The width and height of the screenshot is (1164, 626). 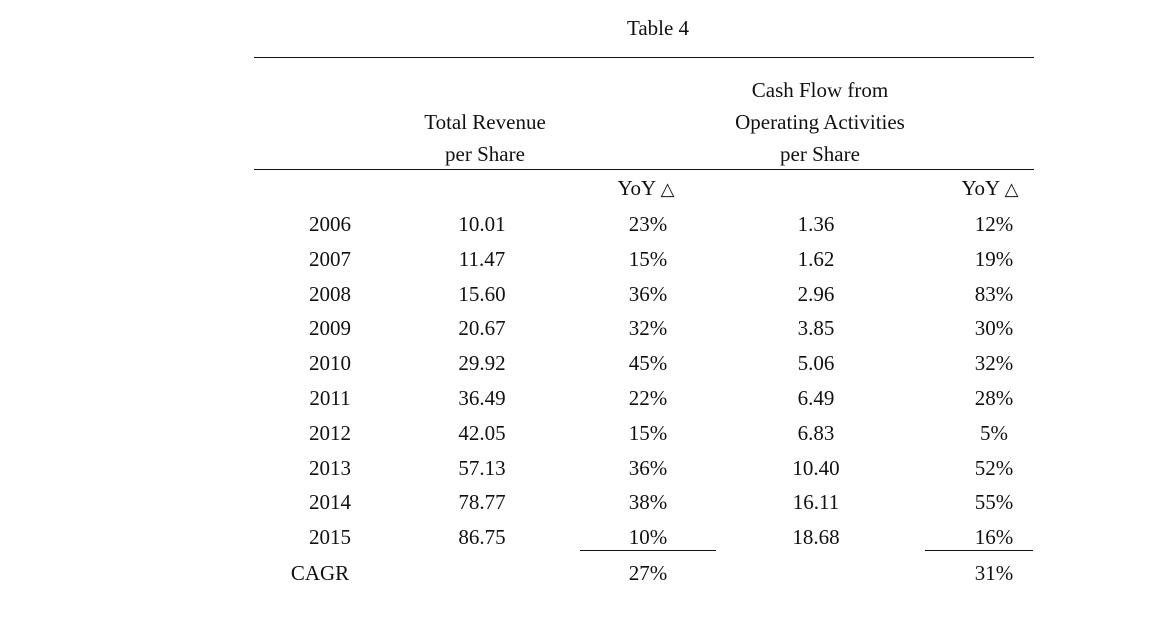 I want to click on cell-revenue: 15.60, so click(x=482, y=293).